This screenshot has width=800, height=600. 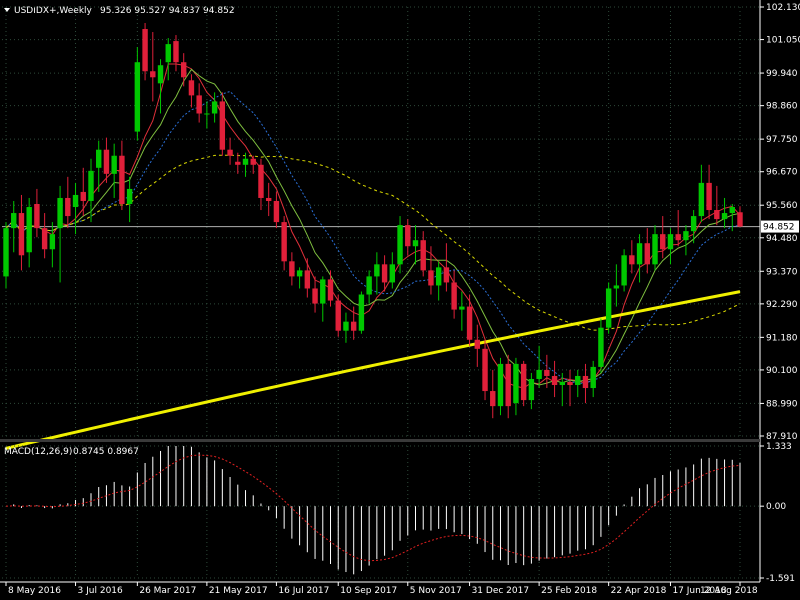 What do you see at coordinates (167, 11) in the screenshot?
I see `ohlc-label: 95.326 95.527 94.837 94.852` at bounding box center [167, 11].